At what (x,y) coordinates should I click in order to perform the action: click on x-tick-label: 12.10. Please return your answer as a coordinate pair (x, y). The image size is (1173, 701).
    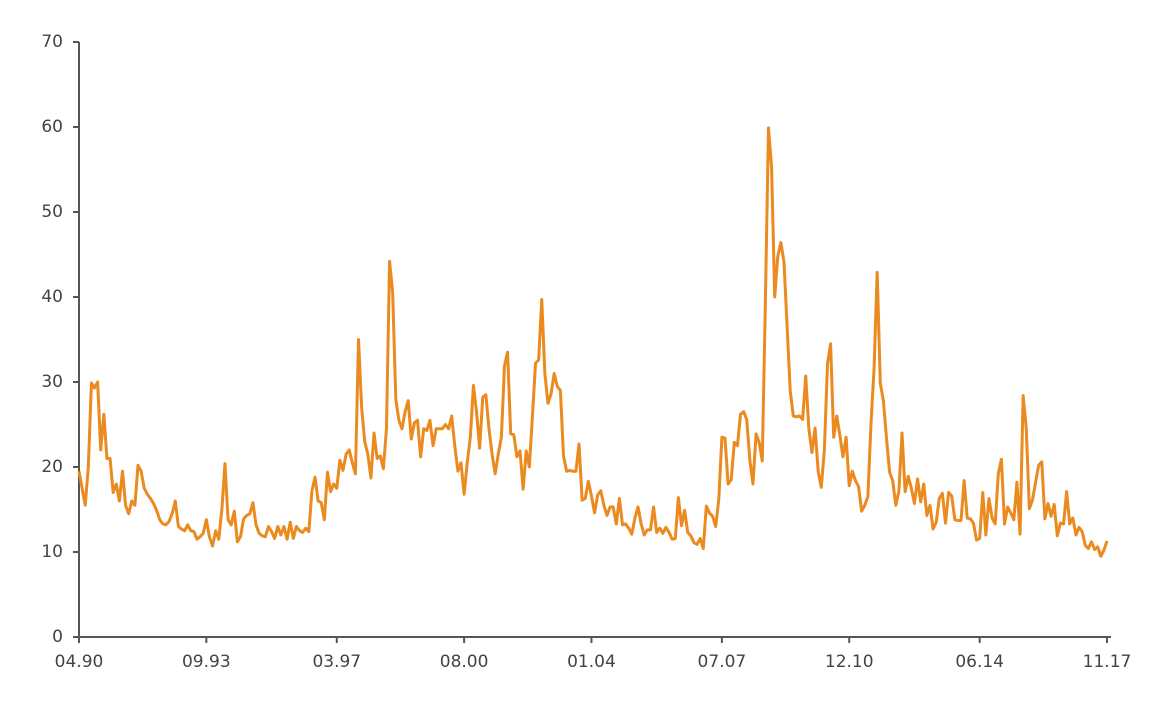
    Looking at the image, I should click on (849, 662).